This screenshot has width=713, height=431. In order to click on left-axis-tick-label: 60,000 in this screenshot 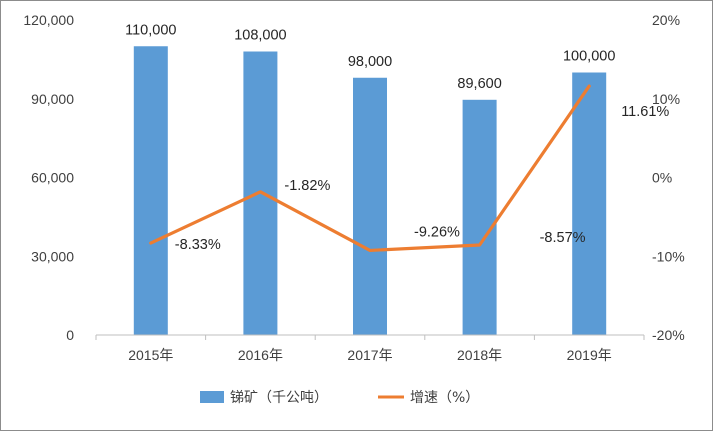, I will do `click(52, 178)`.